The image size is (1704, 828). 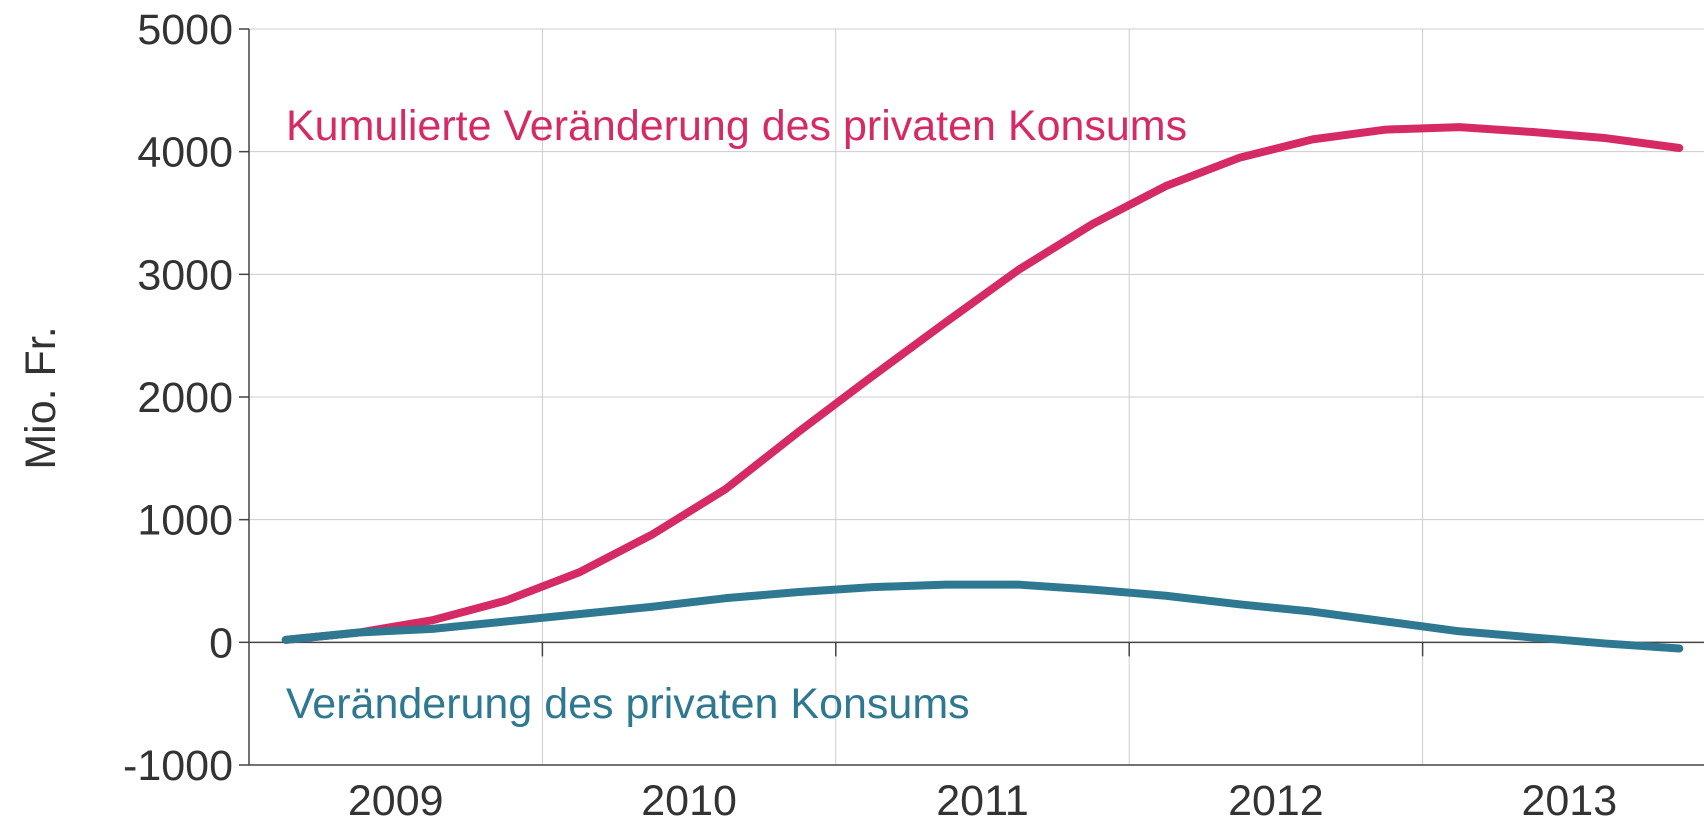 I want to click on y-tick-label: 4000, so click(x=185, y=153).